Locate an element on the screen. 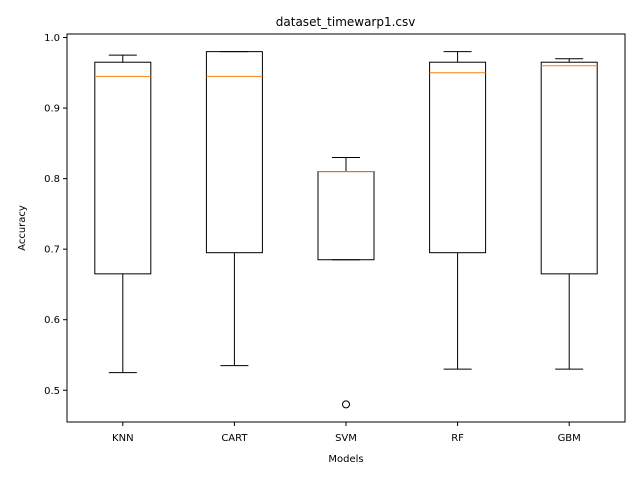  box-gbm is located at coordinates (569, 214).